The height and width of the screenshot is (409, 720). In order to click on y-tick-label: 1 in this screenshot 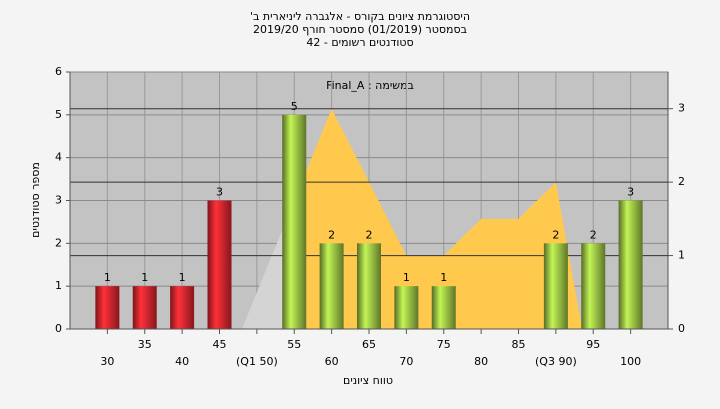, I will do `click(58, 285)`.